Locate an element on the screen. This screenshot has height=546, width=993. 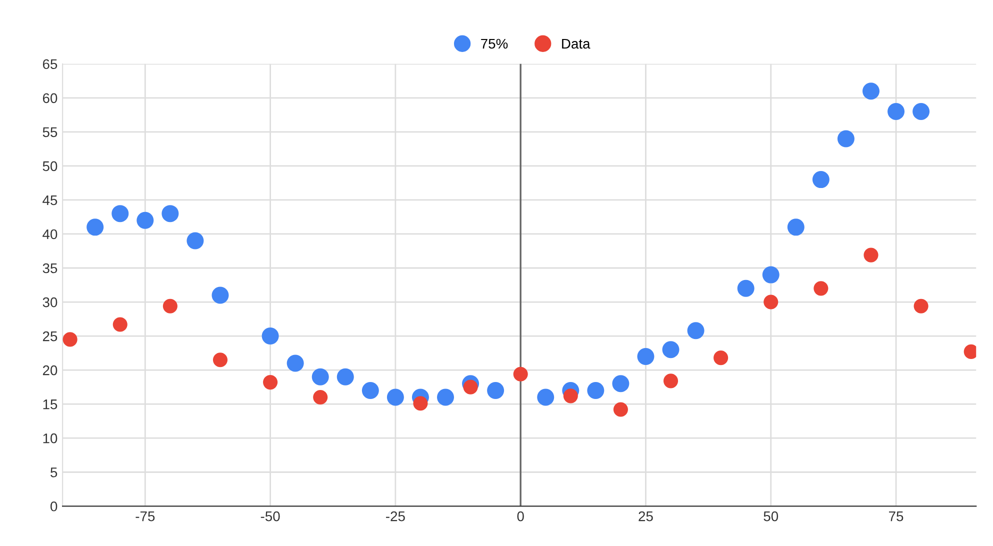
x-tick-label: -75 is located at coordinates (145, 517).